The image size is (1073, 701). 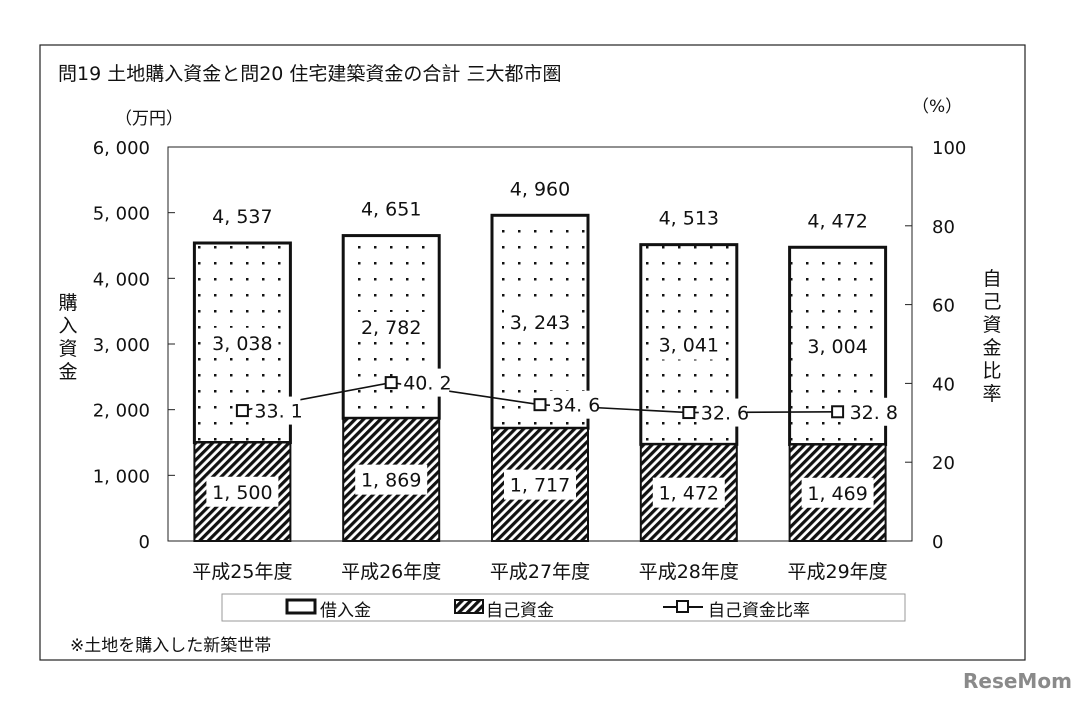 What do you see at coordinates (469, 606) in the screenshot?
I see `legend-swatch-own` at bounding box center [469, 606].